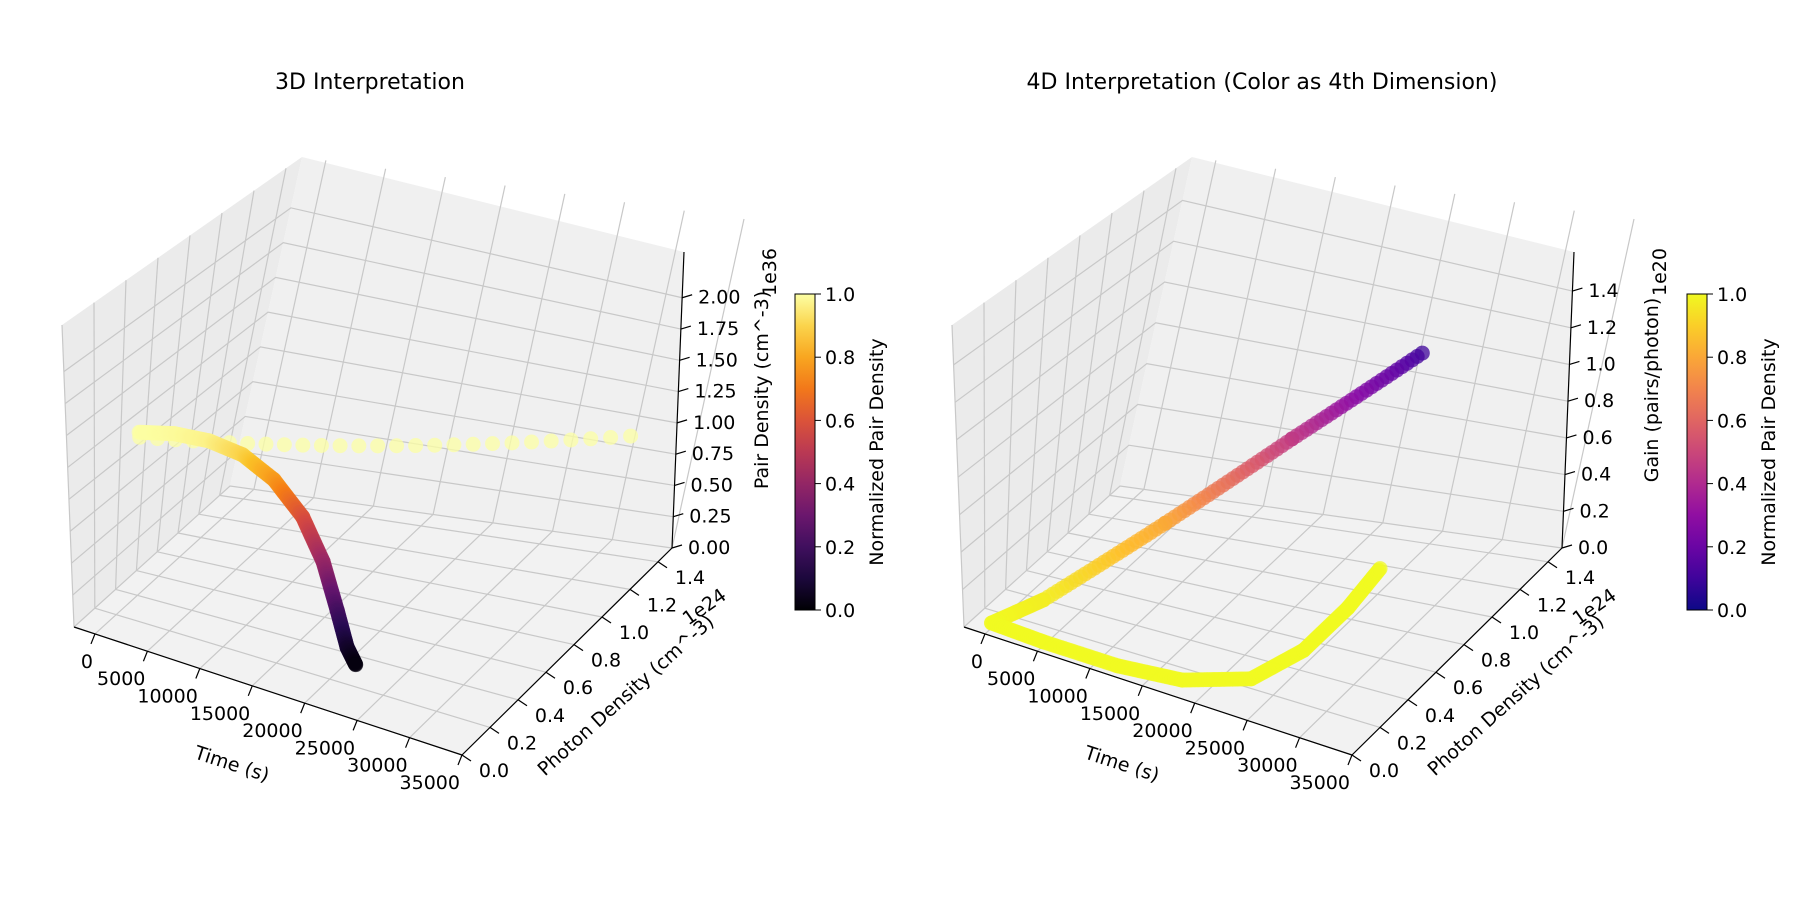 Image resolution: width=1800 pixels, height=904 pixels. What do you see at coordinates (1440, 716) in the screenshot?
I see `y-tick-label: 0.4` at bounding box center [1440, 716].